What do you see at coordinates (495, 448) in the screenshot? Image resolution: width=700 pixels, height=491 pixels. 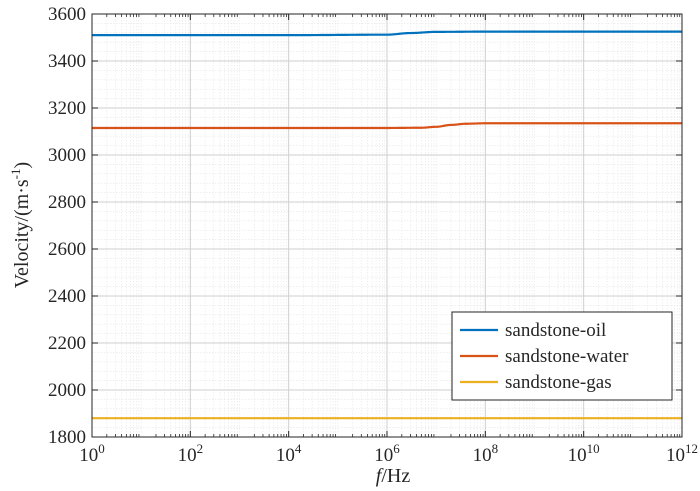 I see `x-tick-label-exponent: 8` at bounding box center [495, 448].